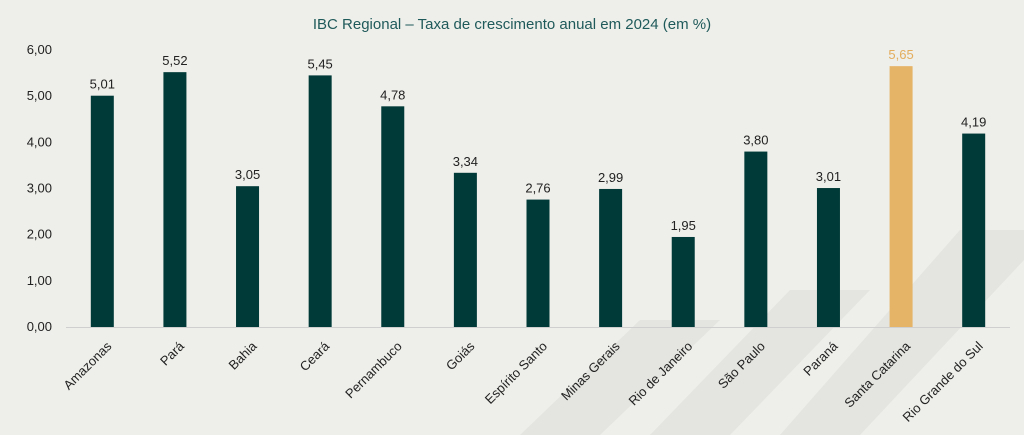  What do you see at coordinates (39, 280) in the screenshot?
I see `y-tick-label: 1,00` at bounding box center [39, 280].